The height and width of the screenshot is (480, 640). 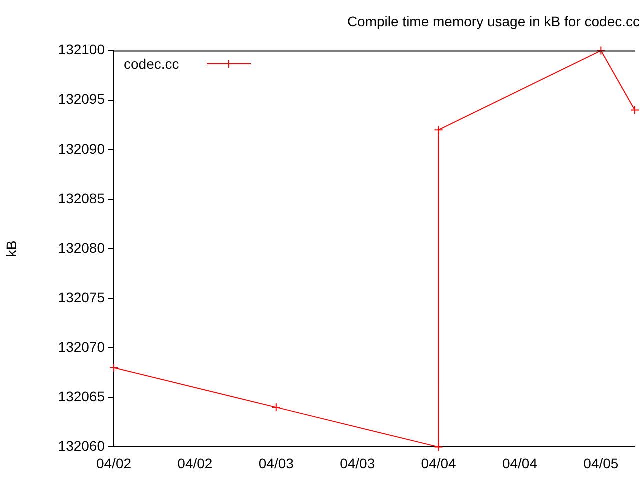 What do you see at coordinates (152, 64) in the screenshot?
I see `legend-label: codec.cc` at bounding box center [152, 64].